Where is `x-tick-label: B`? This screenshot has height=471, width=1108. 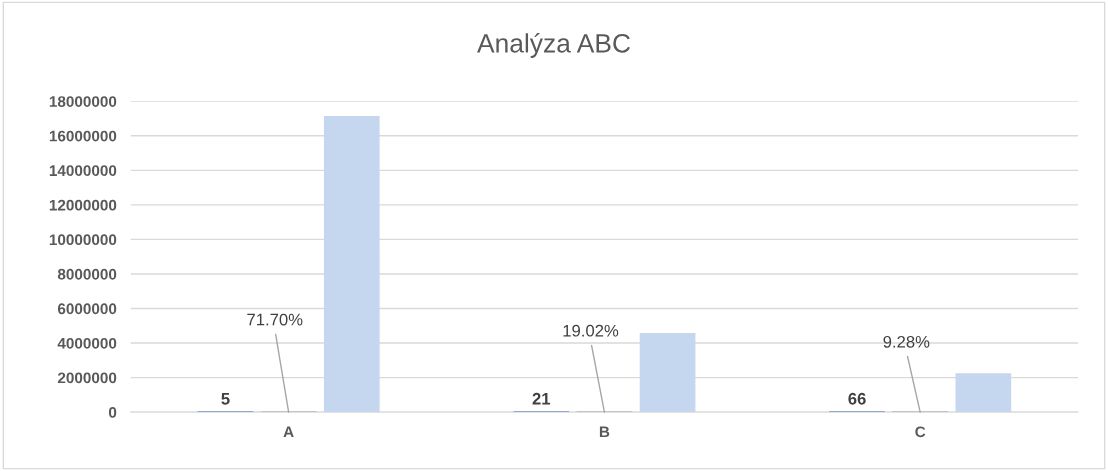
x-tick-label: B is located at coordinates (604, 432).